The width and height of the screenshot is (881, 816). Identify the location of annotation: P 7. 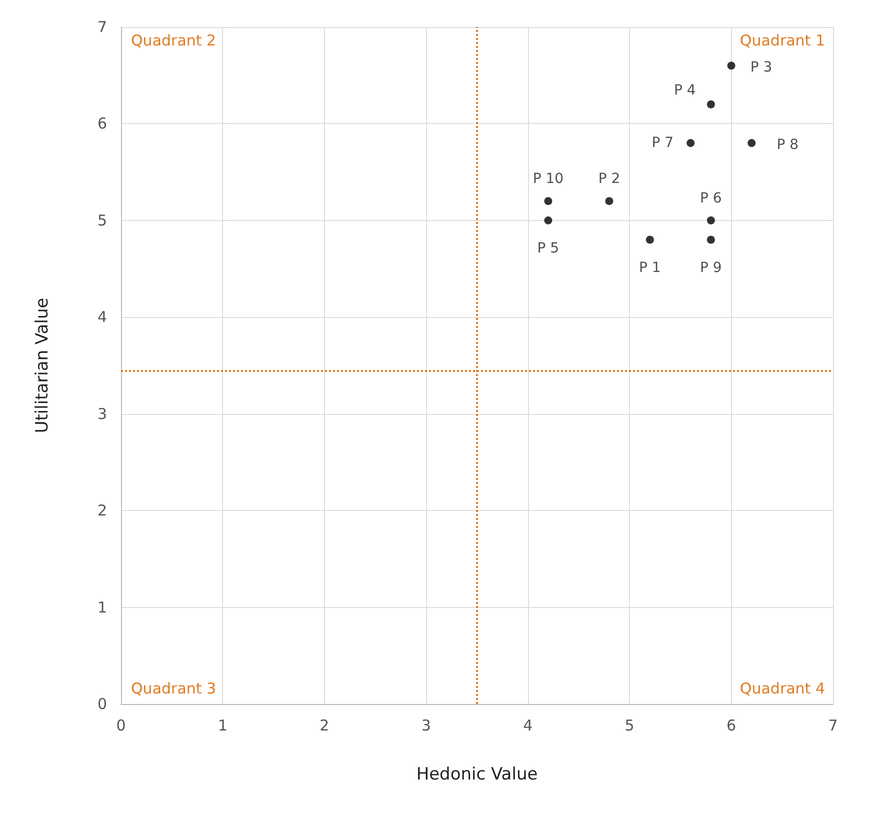
(663, 143).